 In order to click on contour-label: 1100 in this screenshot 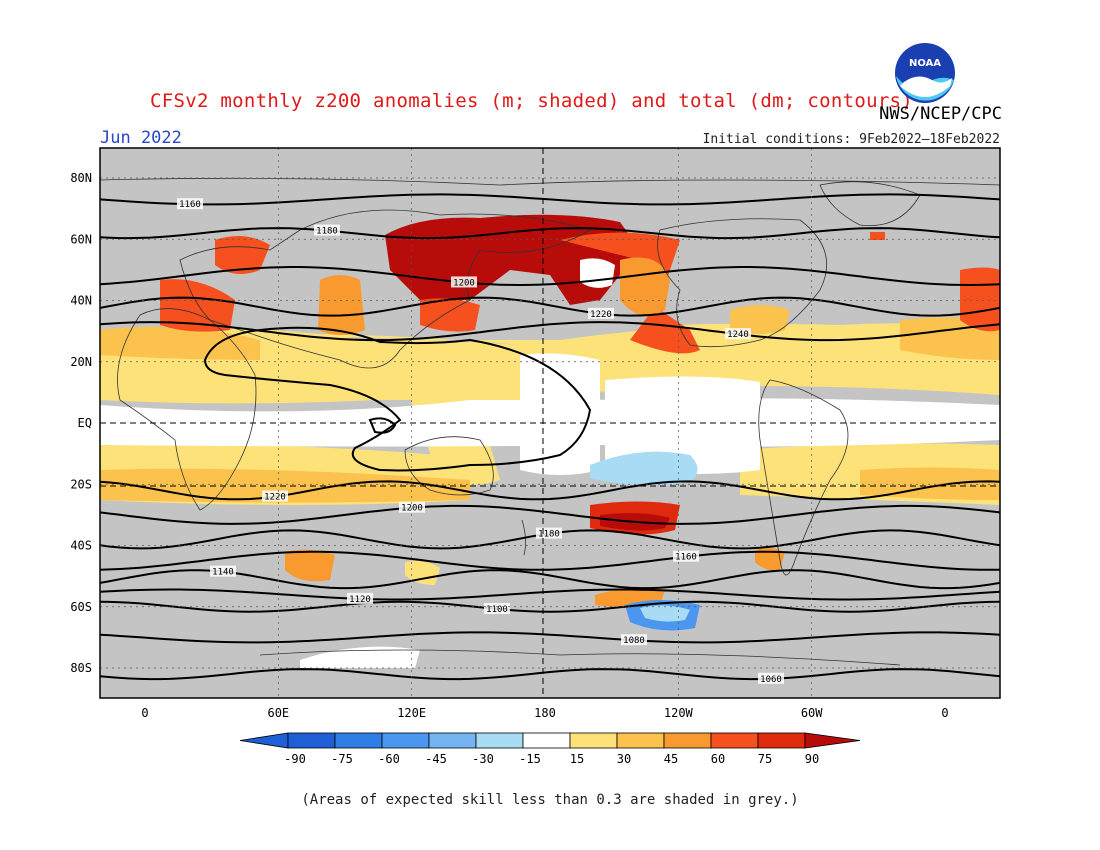, I will do `click(497, 610)`.